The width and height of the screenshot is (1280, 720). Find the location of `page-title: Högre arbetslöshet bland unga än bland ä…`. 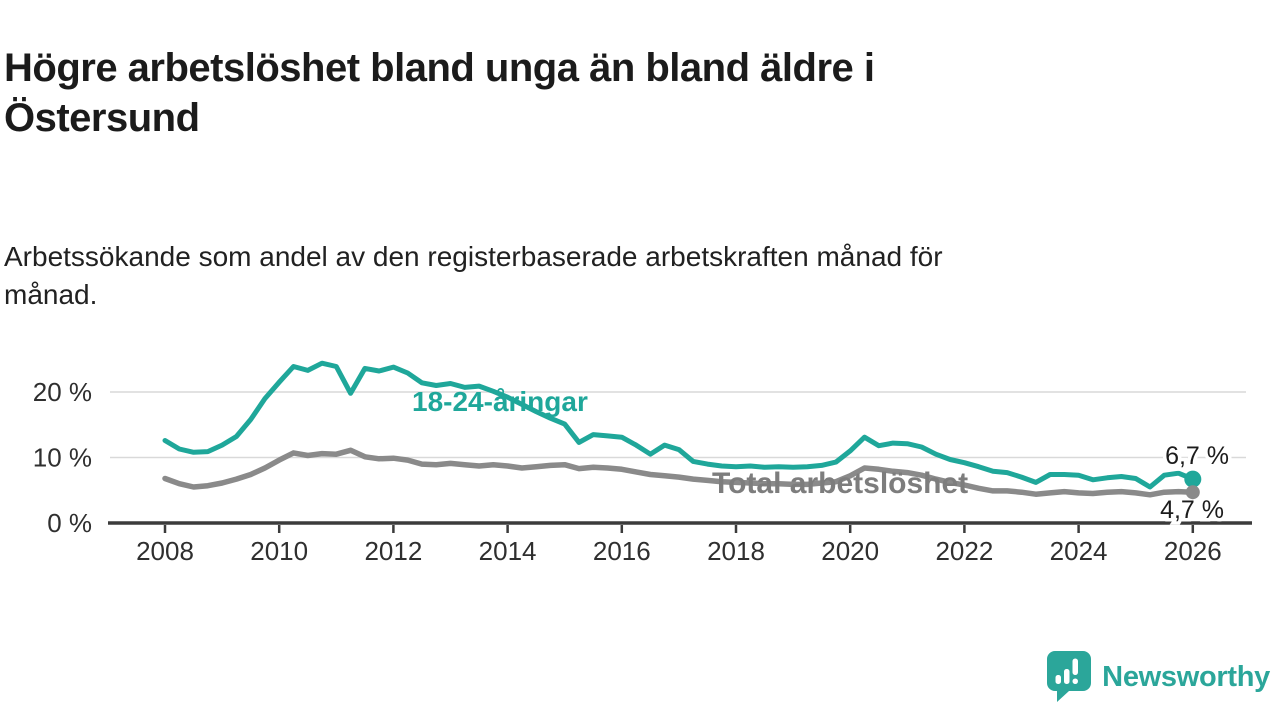

page-title: Högre arbetslöshet bland unga än bland ä… is located at coordinates (579, 93).